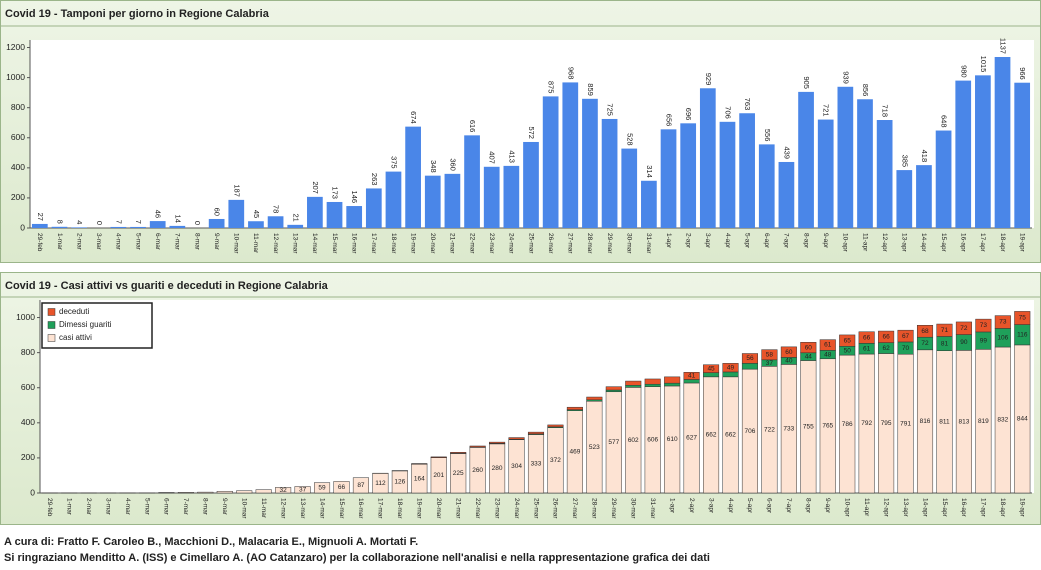 The height and width of the screenshot is (570, 1041). Describe the element at coordinates (157, 242) in the screenshot. I see `x-tick-label: 6-mar` at that location.